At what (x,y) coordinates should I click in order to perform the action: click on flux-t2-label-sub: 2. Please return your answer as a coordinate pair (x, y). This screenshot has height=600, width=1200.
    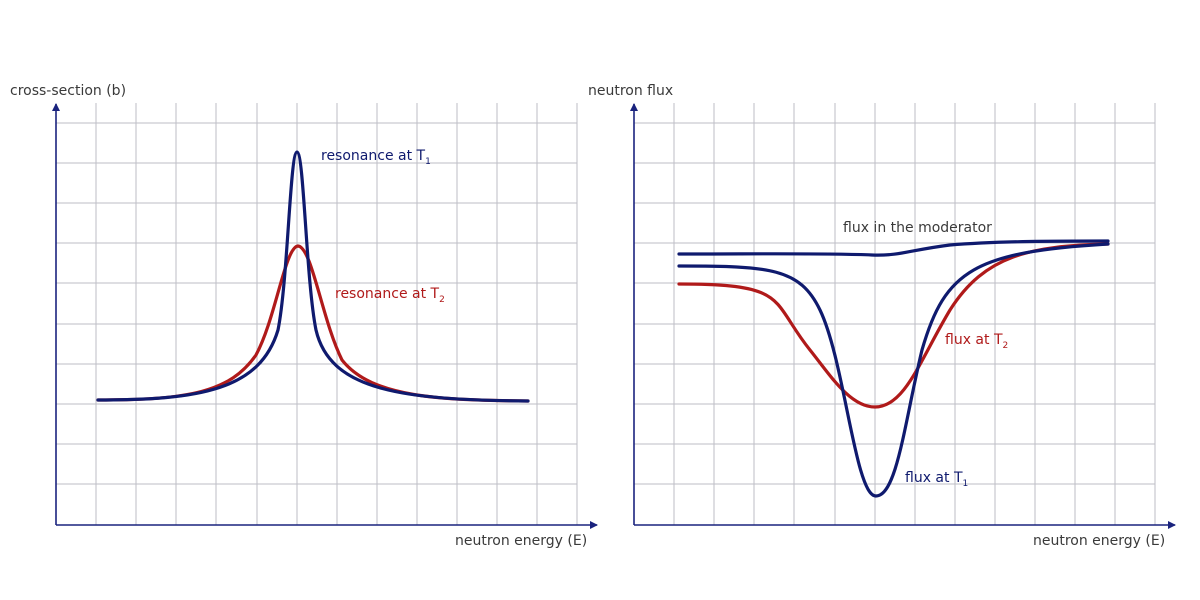
    Looking at the image, I should click on (1006, 346).